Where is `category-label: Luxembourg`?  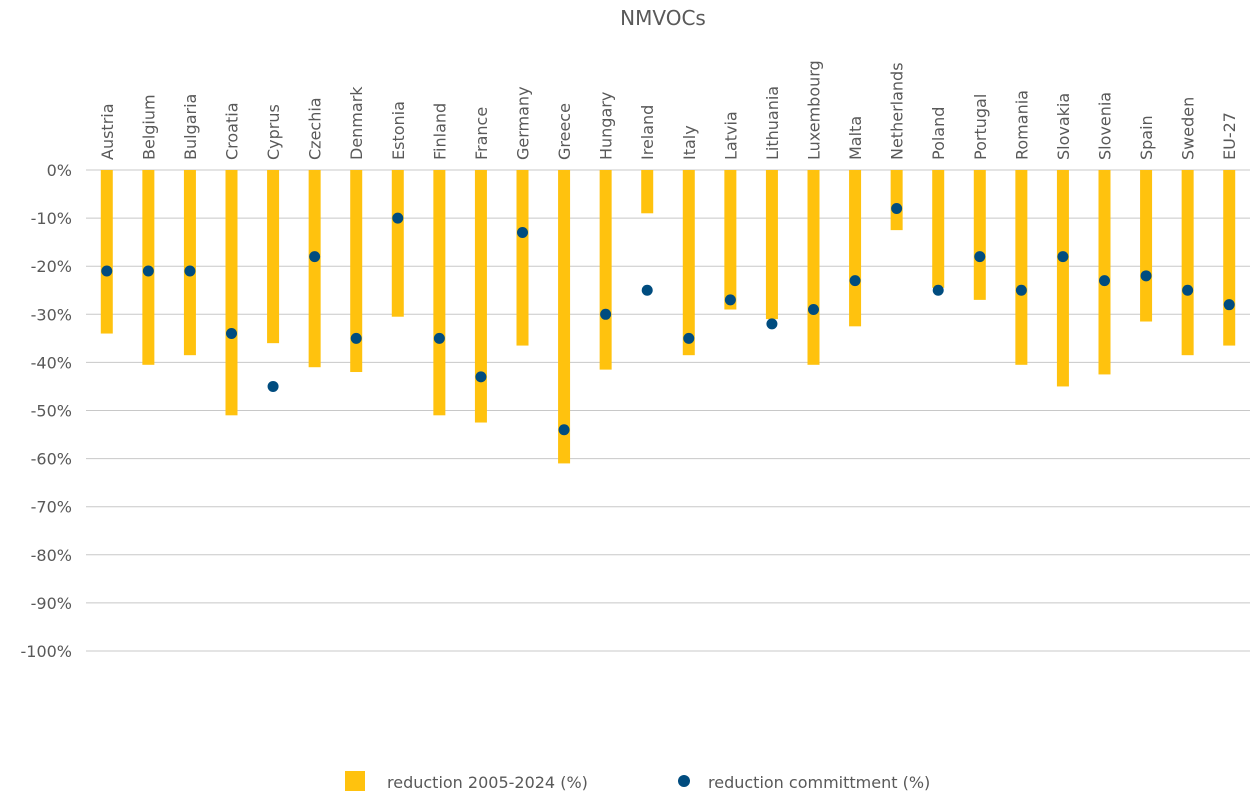 category-label: Luxembourg is located at coordinates (814, 110).